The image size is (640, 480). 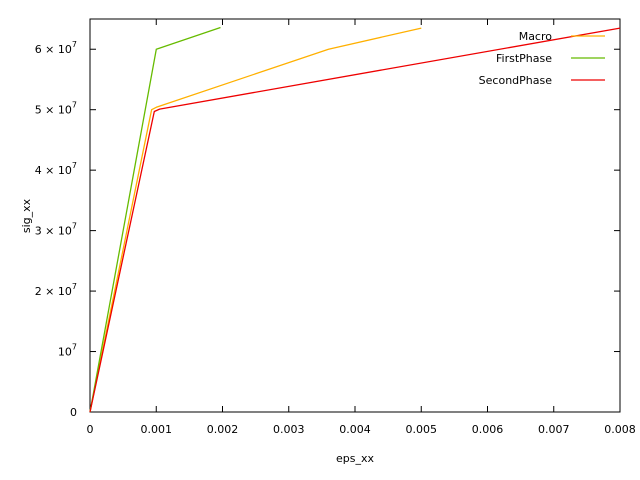 I want to click on x-tick-label: 0.004, so click(x=355, y=429).